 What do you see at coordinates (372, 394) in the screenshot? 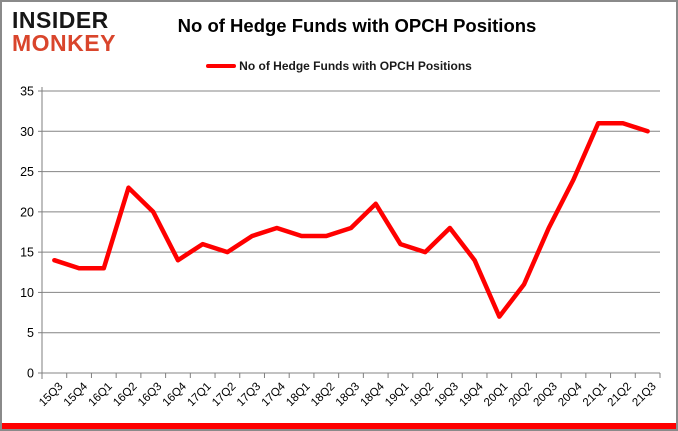
I see `x-tick-label: 18Q4` at bounding box center [372, 394].